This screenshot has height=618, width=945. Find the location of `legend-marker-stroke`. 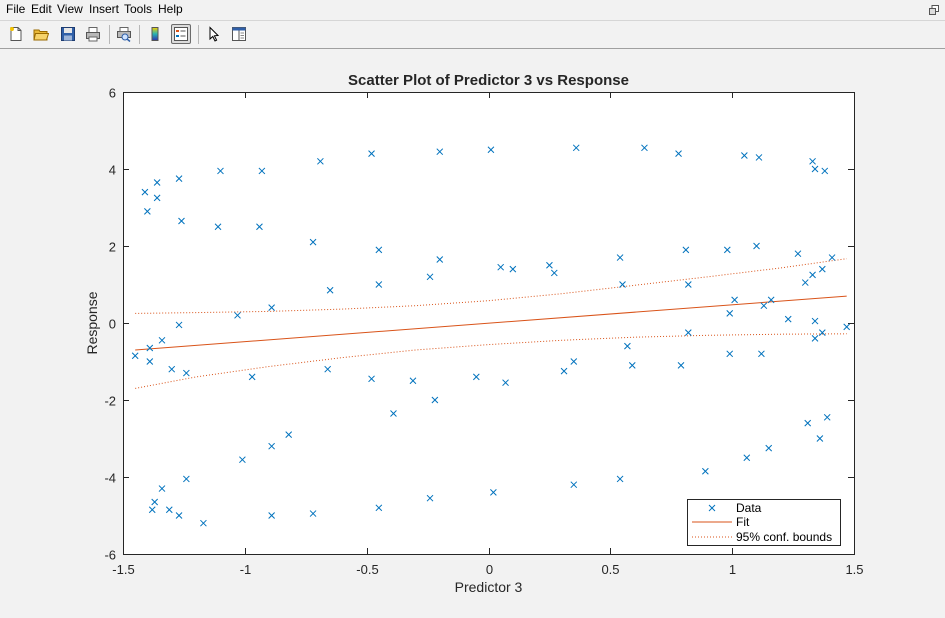

legend-marker-stroke is located at coordinates (712, 508).